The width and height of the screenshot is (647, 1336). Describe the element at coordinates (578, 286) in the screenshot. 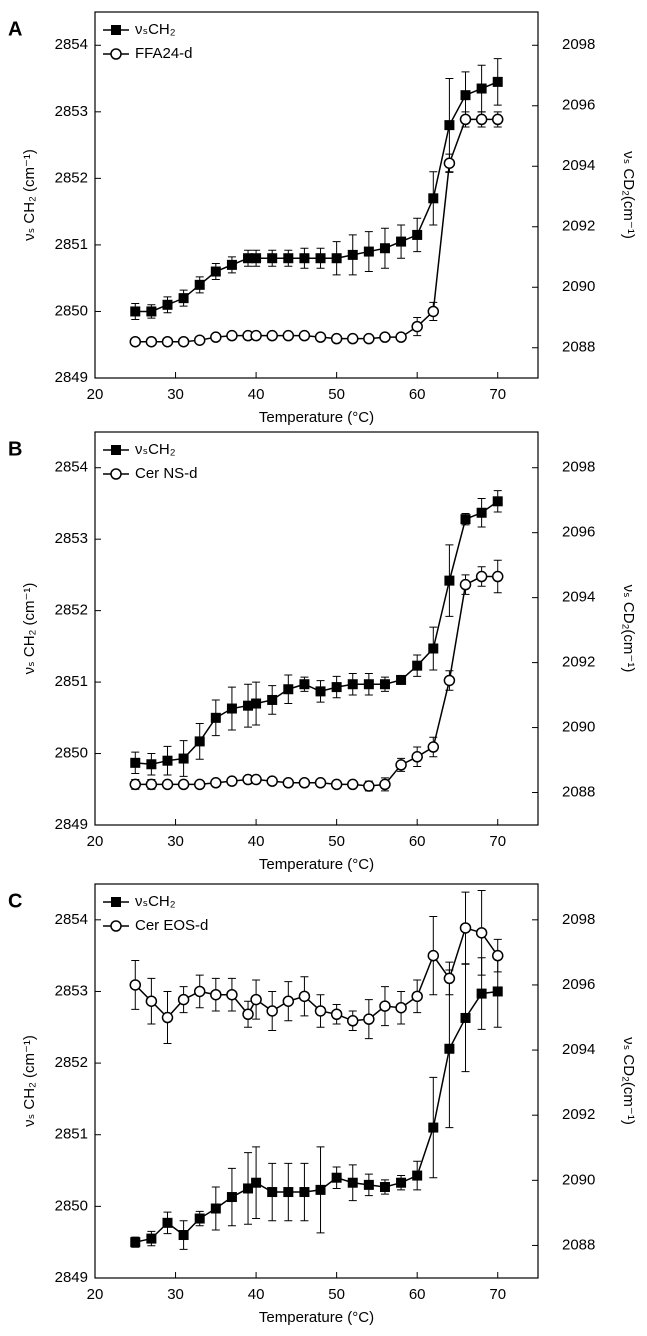

I see `y2-tick-label: 2090` at that location.